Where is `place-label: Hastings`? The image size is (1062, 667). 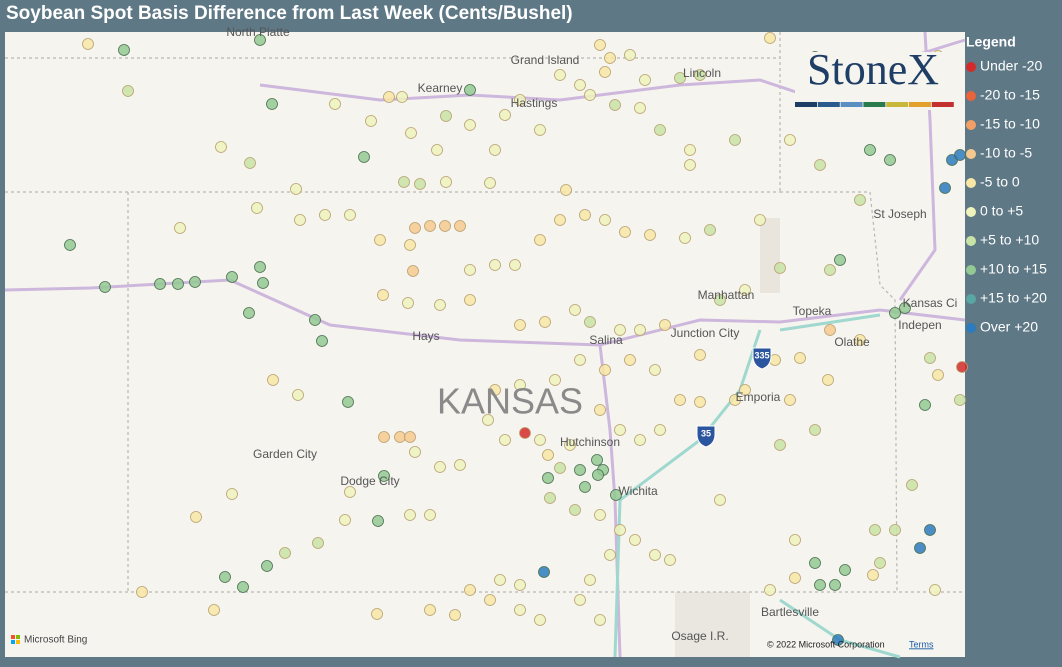 place-label: Hastings is located at coordinates (534, 103).